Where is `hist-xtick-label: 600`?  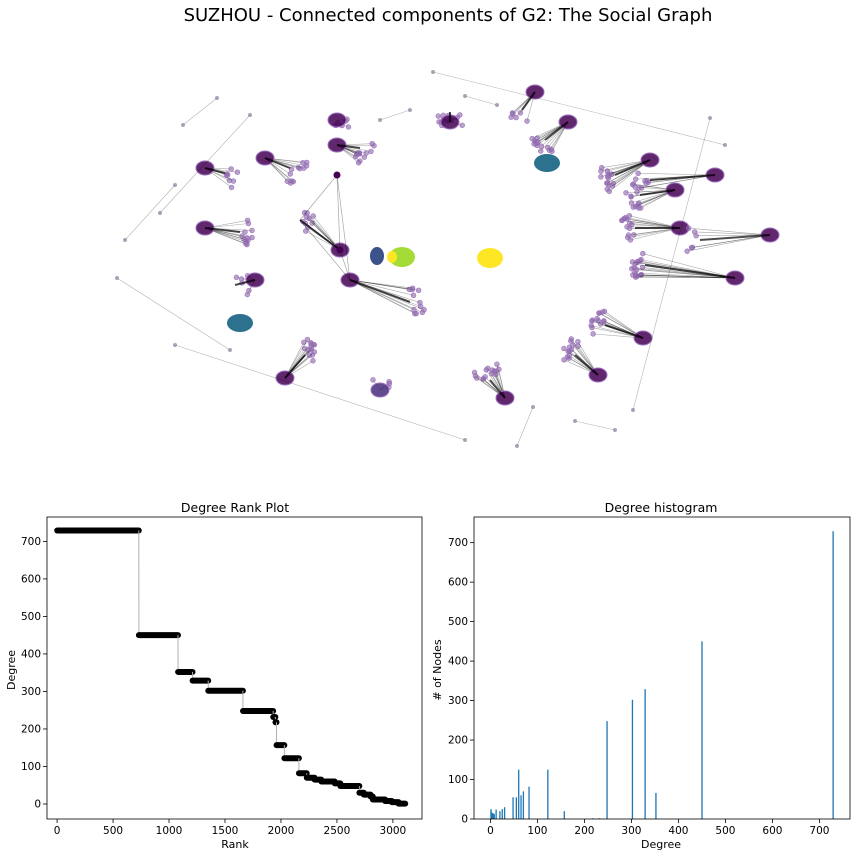
hist-xtick-label: 600 is located at coordinates (772, 831).